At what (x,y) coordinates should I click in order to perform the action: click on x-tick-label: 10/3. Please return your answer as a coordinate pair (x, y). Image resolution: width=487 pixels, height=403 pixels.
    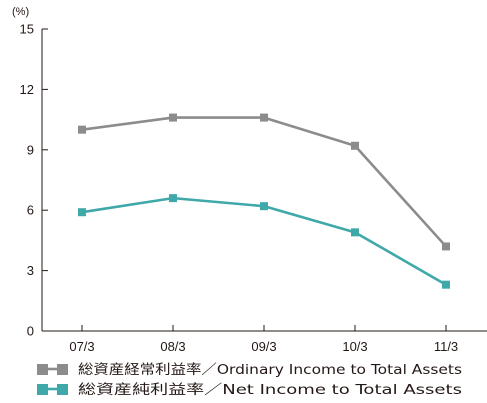
    Looking at the image, I should click on (354, 346).